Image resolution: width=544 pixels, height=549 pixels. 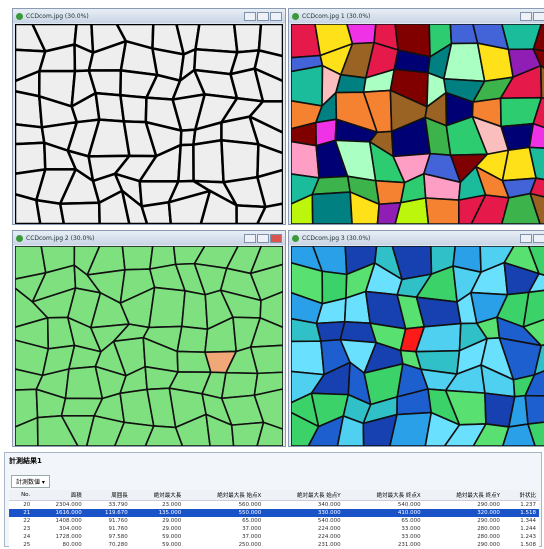 I want to click on table-cell: 70.280, so click(x=108, y=545).